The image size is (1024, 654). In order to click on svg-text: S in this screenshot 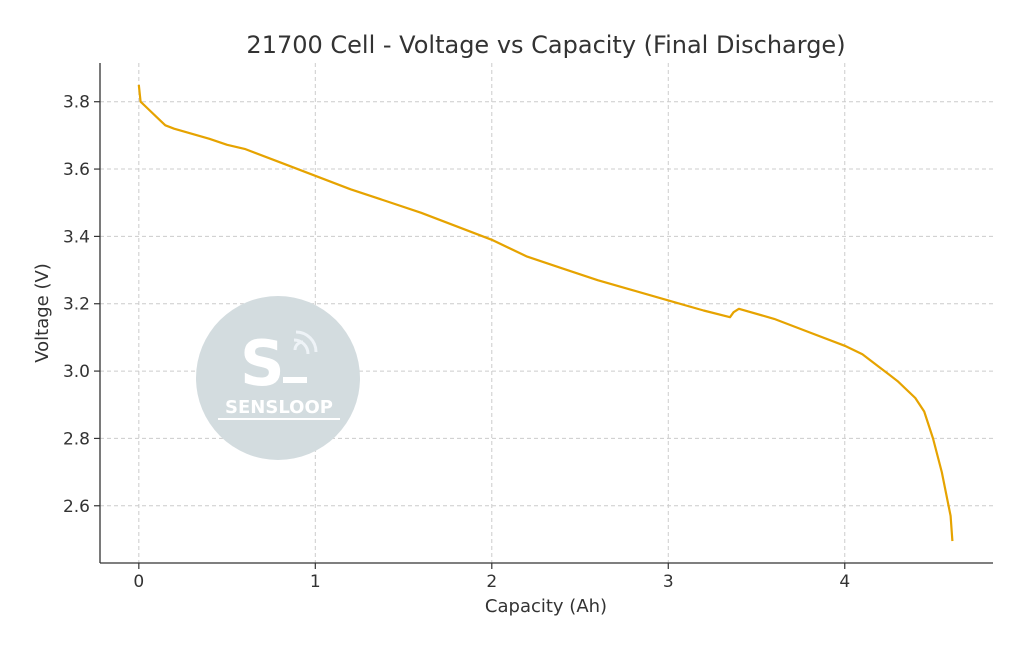, I will do `click(262, 363)`.